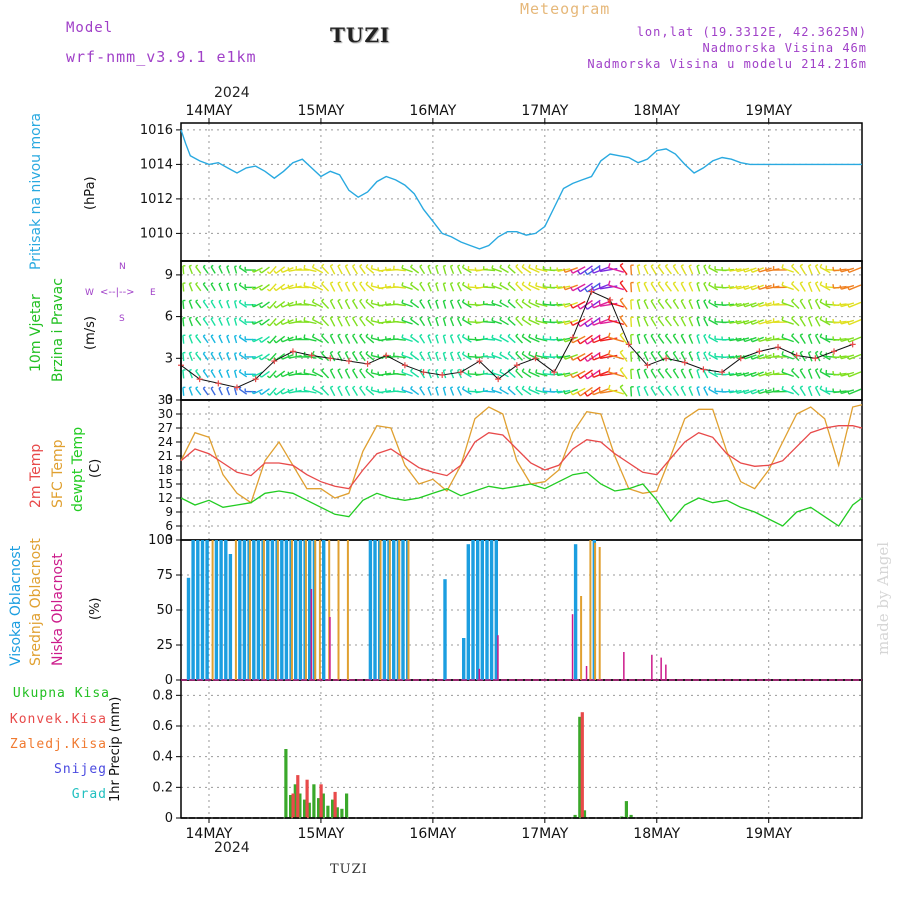 This screenshot has width=900, height=900. I want to click on compass-n: N, so click(122, 267).